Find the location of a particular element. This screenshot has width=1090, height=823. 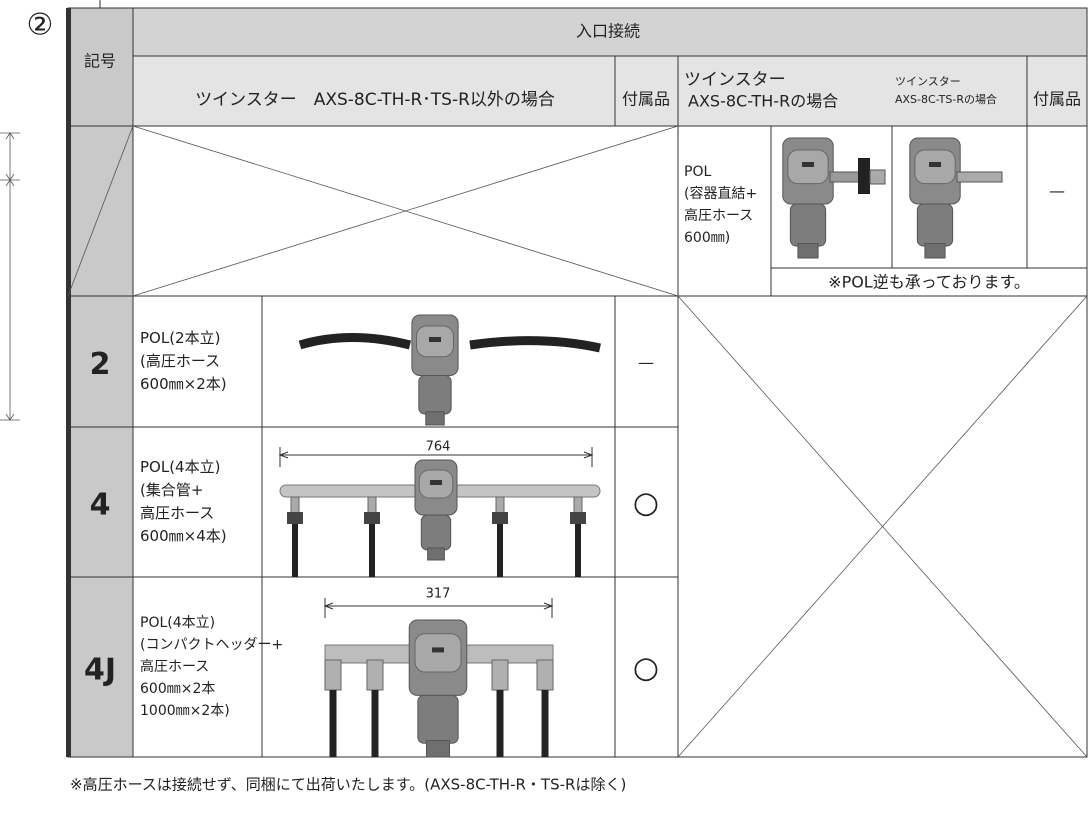

header-ts-r: ツインスター is located at coordinates (928, 81).